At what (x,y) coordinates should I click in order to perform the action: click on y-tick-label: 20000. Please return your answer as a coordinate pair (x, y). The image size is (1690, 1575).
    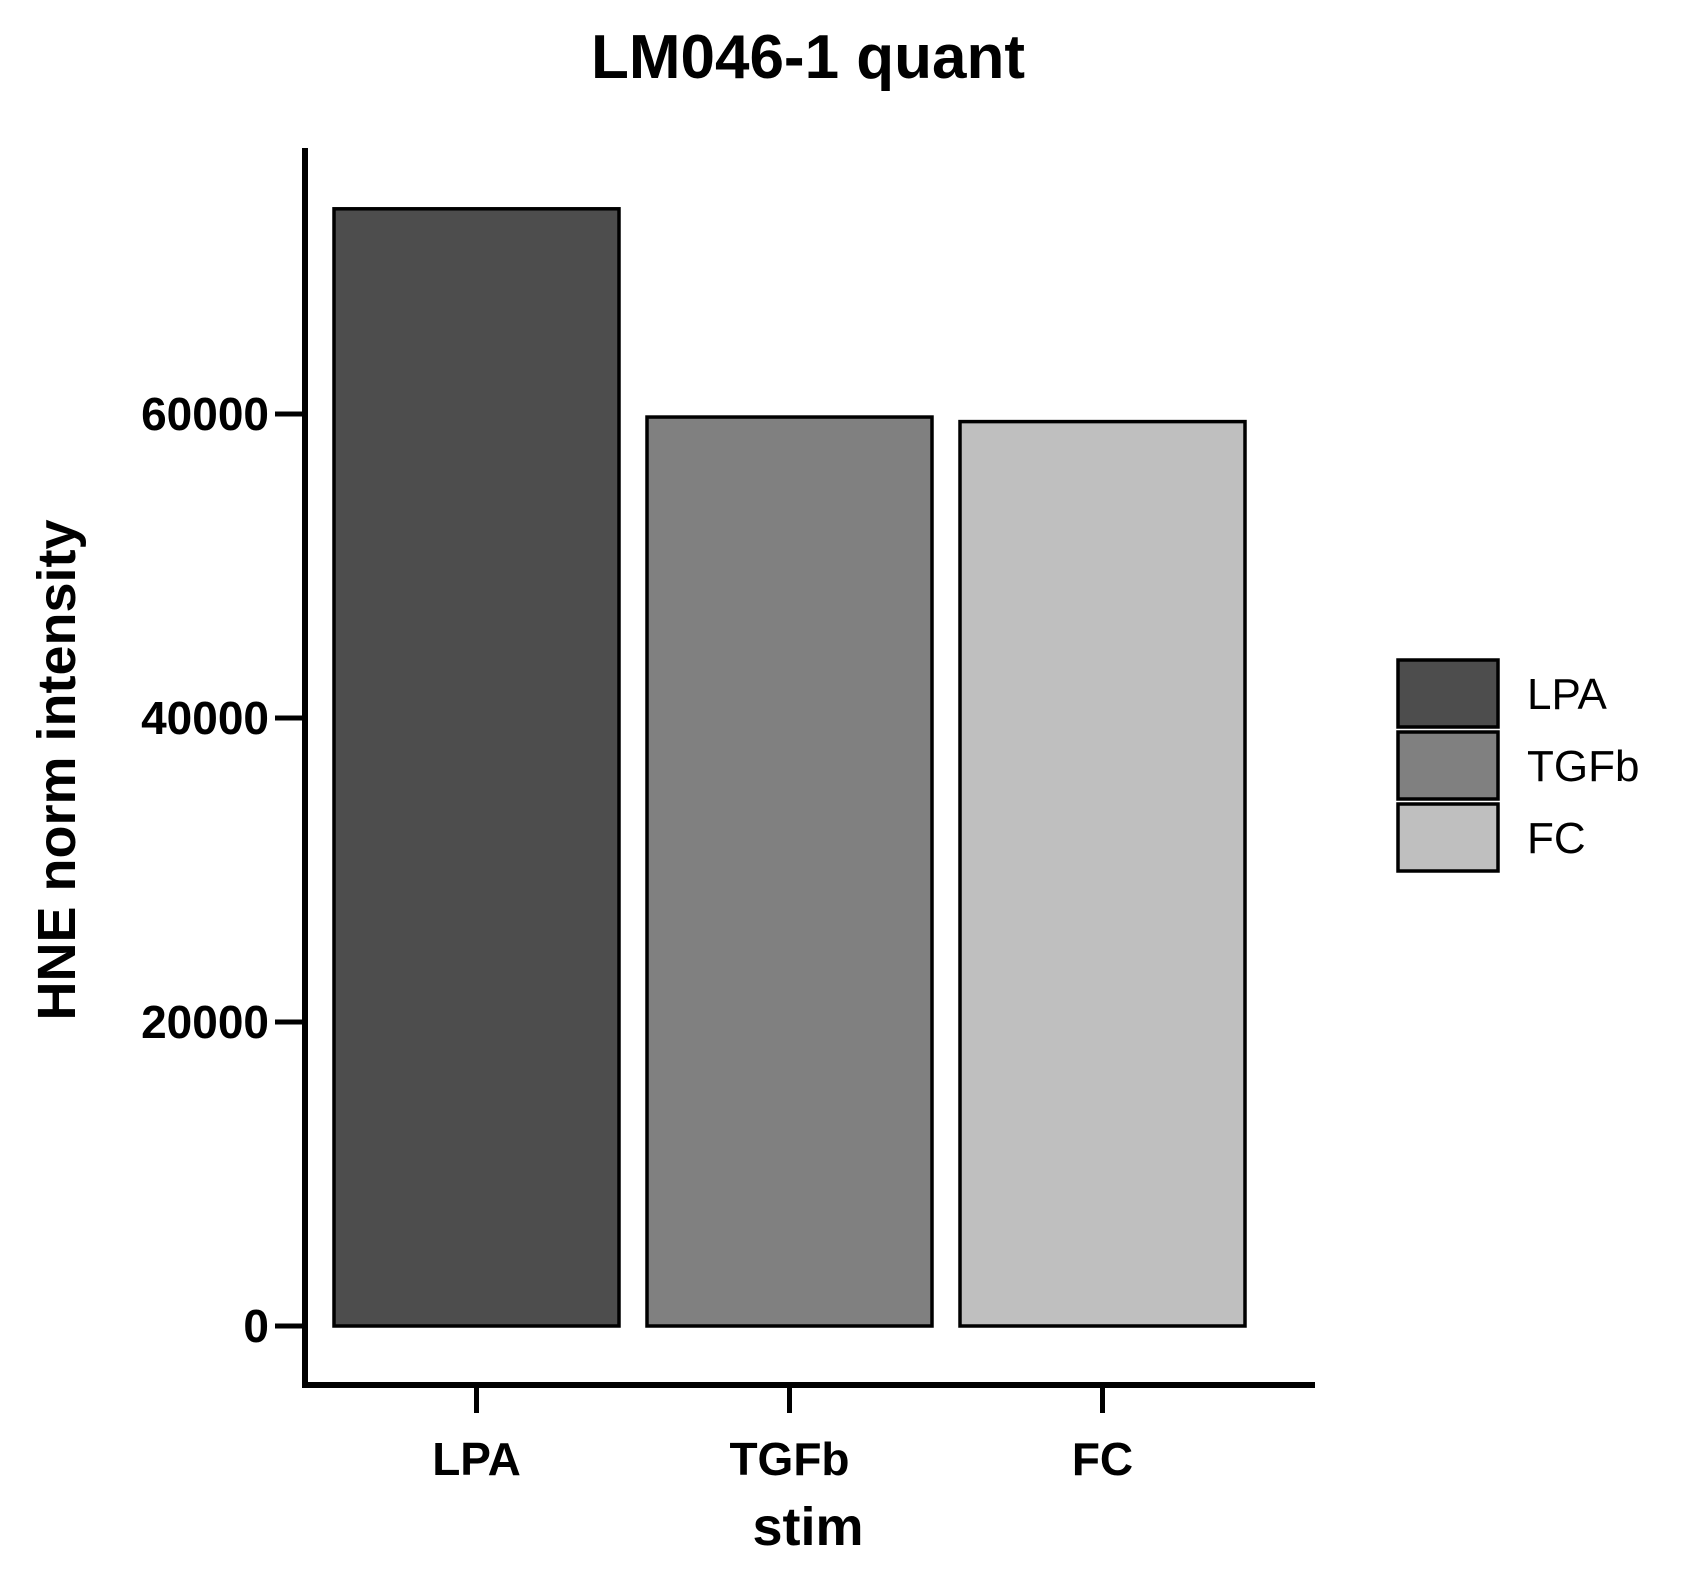
    Looking at the image, I should click on (205, 1022).